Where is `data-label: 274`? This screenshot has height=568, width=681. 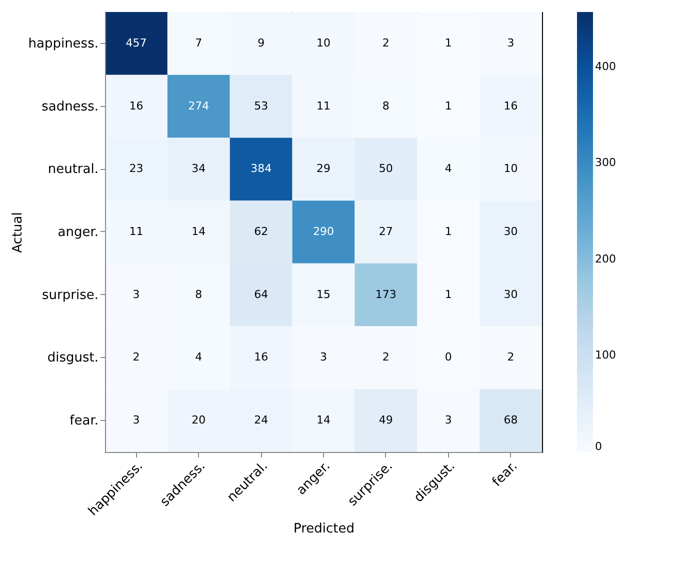 data-label: 274 is located at coordinates (199, 105).